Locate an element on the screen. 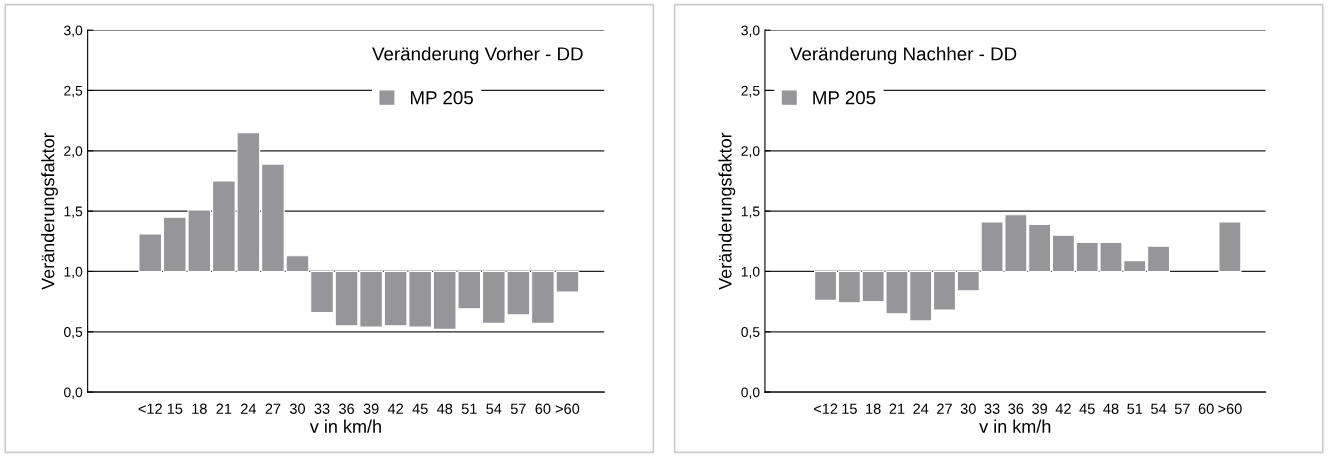 The image size is (1328, 457). text: Veränderung Nachher - DD is located at coordinates (903, 55).